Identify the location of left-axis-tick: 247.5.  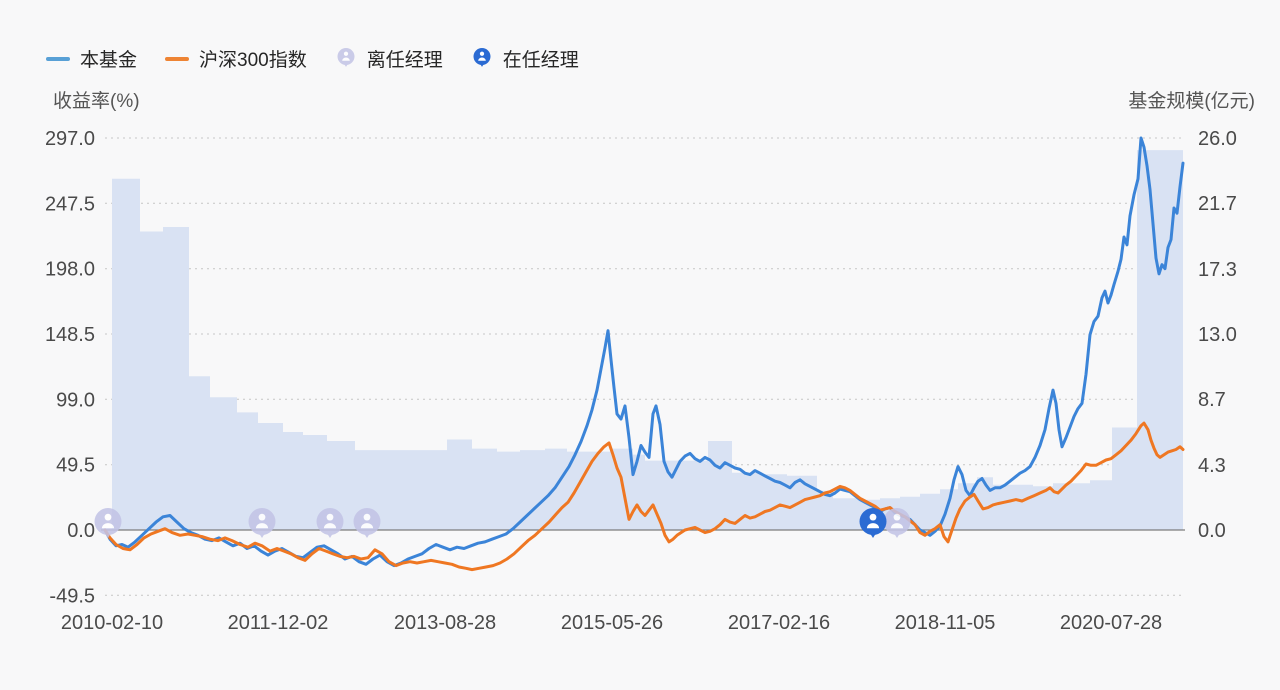
(70, 204).